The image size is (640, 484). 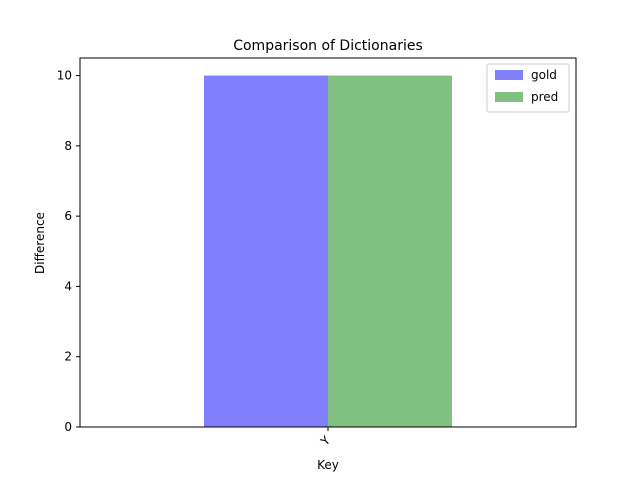 I want to click on y-tick-label: 10, so click(x=64, y=76).